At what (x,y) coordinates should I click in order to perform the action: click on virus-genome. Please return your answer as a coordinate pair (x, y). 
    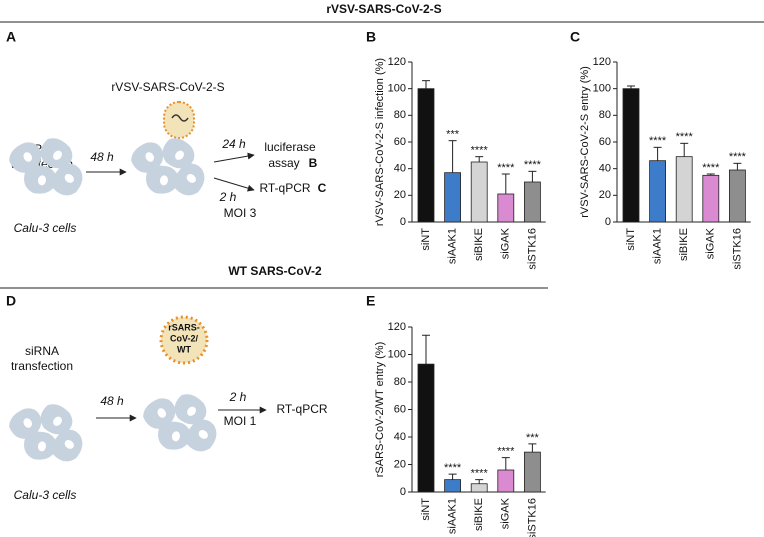
    Looking at the image, I should click on (180, 118).